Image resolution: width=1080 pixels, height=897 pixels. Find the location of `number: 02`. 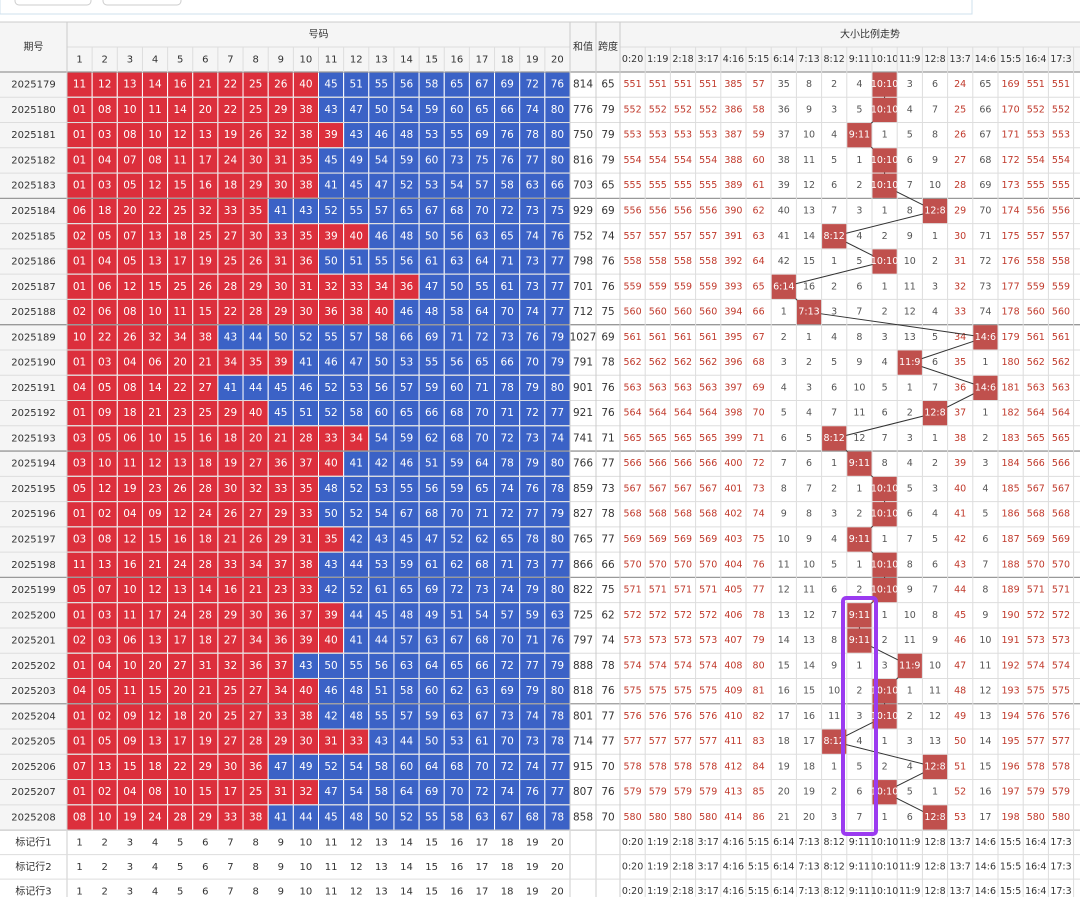

number: 02 is located at coordinates (104, 716).